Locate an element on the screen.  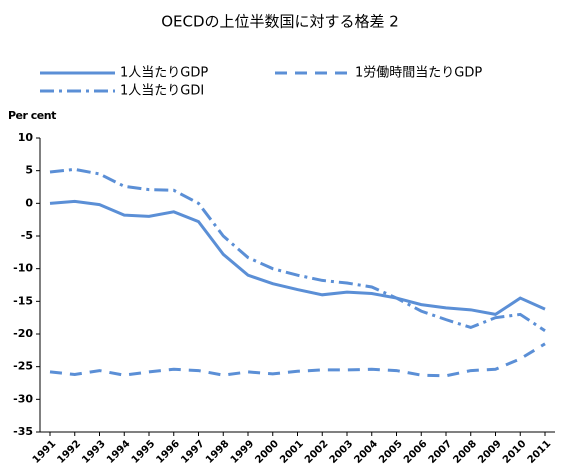
x-tick-label: 2010 is located at coordinates (514, 451).